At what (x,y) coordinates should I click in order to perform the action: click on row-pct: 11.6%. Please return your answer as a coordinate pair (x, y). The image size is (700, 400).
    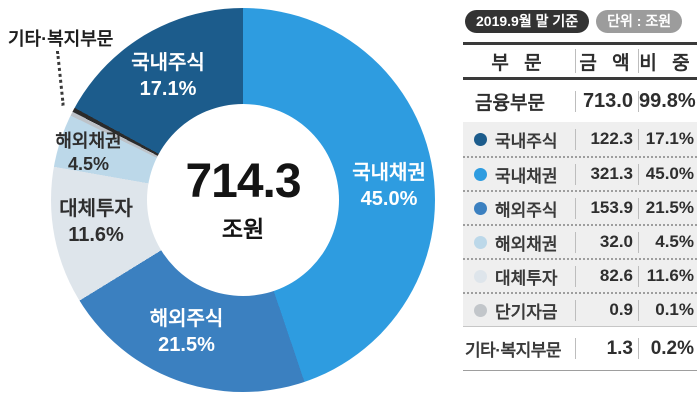
    Looking at the image, I should click on (670, 275).